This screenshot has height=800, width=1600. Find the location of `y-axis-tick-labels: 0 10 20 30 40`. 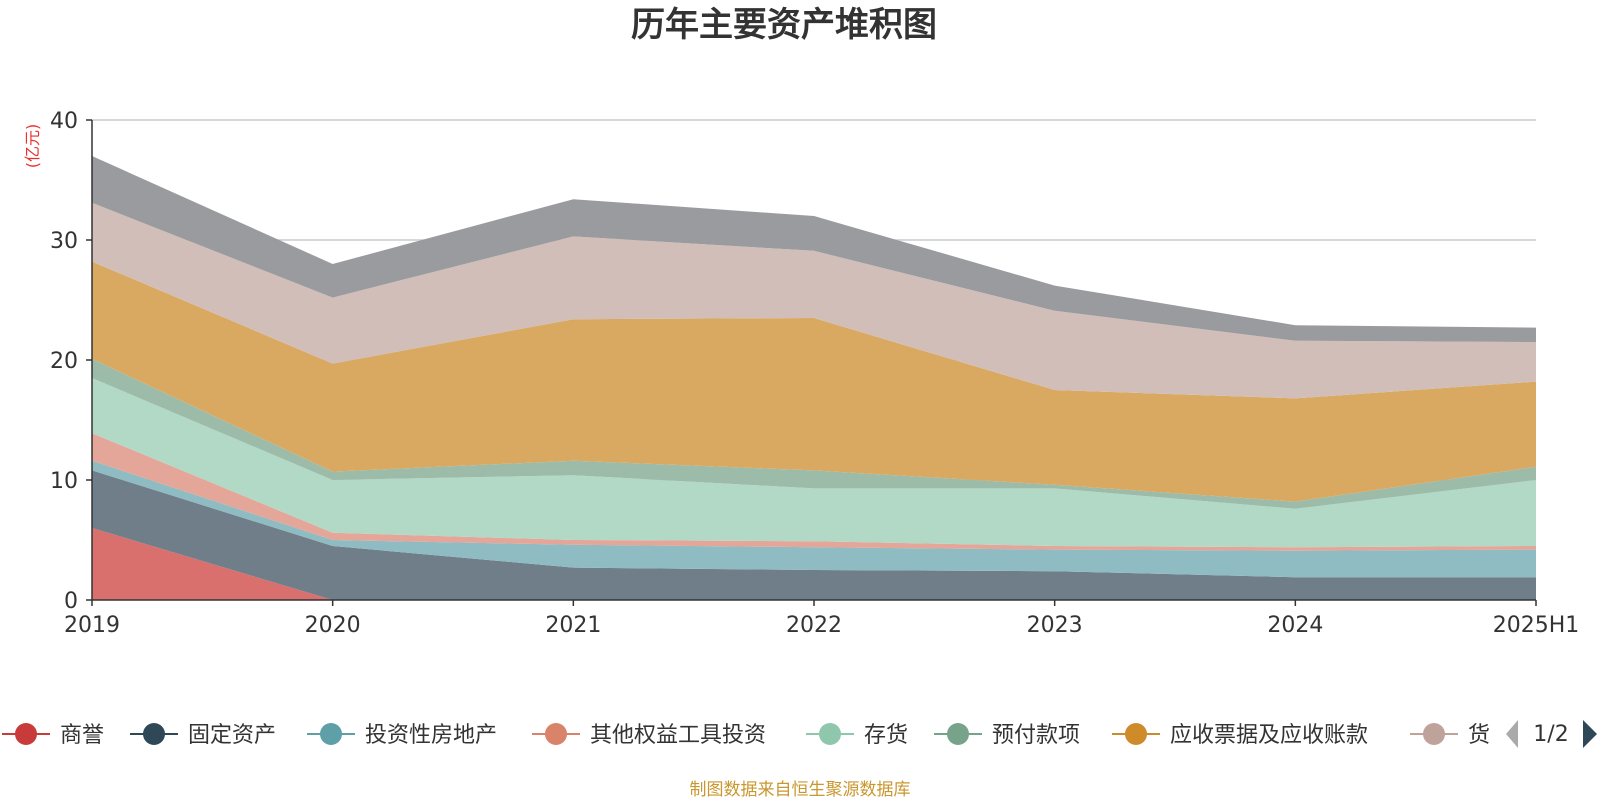

y-axis-tick-labels: 0 10 20 30 40 is located at coordinates (64, 361).